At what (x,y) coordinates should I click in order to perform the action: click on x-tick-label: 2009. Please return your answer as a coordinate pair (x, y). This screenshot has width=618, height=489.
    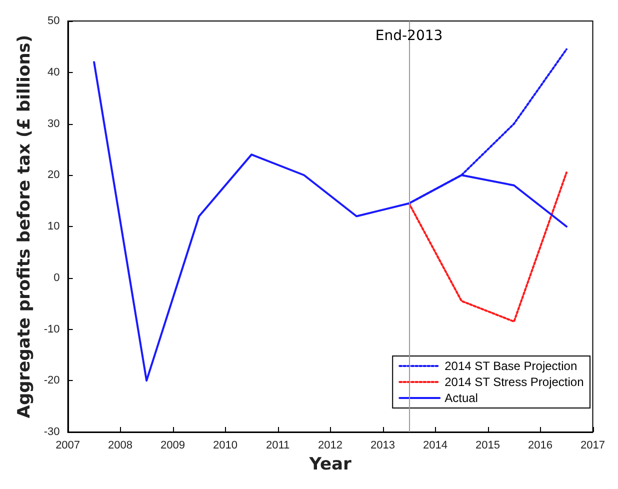
    Looking at the image, I should click on (173, 446).